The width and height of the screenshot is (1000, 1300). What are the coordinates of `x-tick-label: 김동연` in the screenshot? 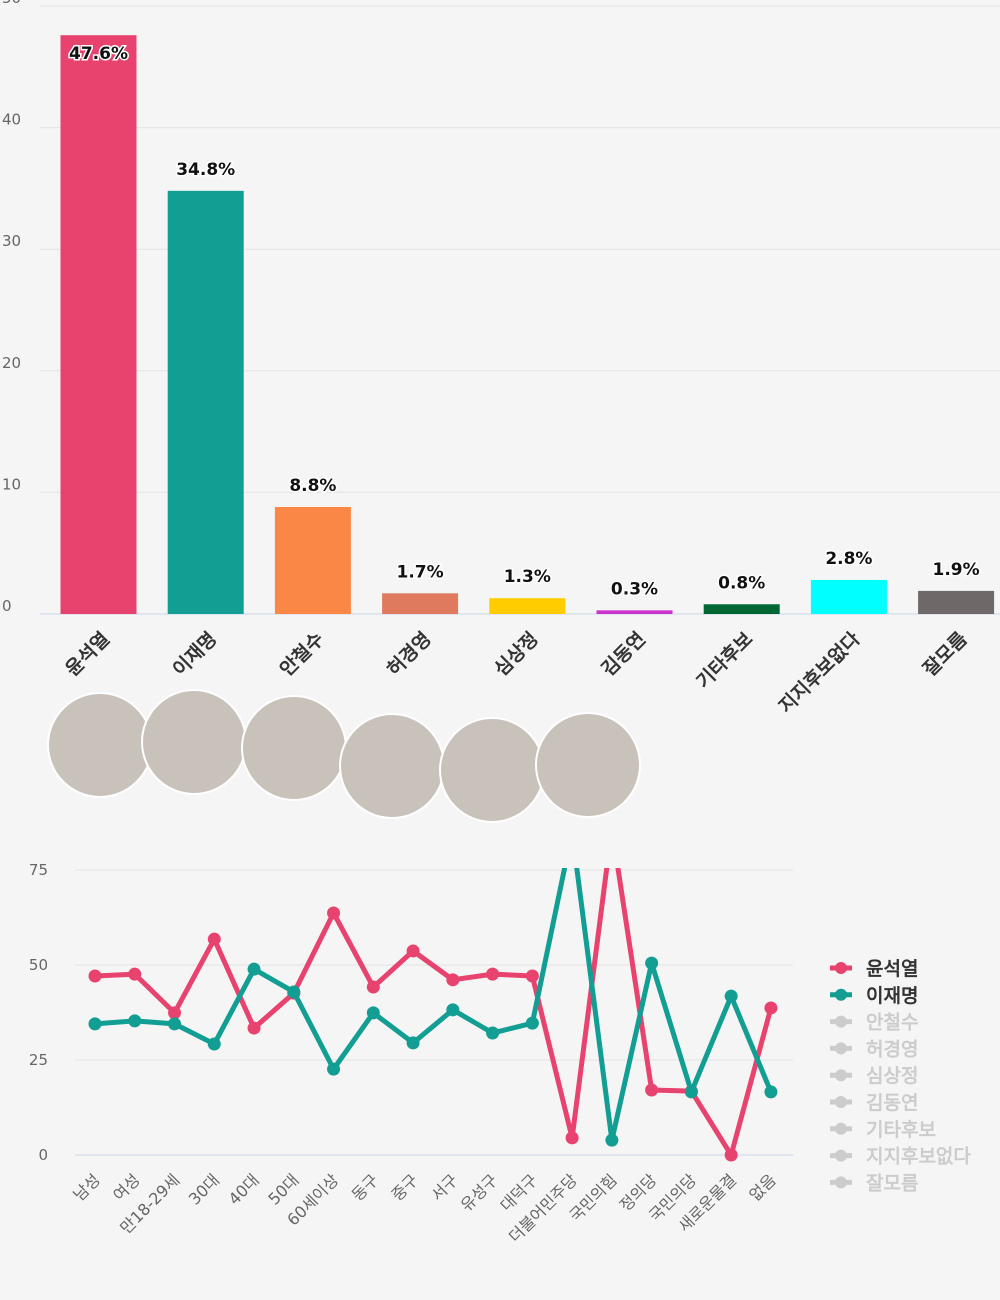 It's located at (623, 654).